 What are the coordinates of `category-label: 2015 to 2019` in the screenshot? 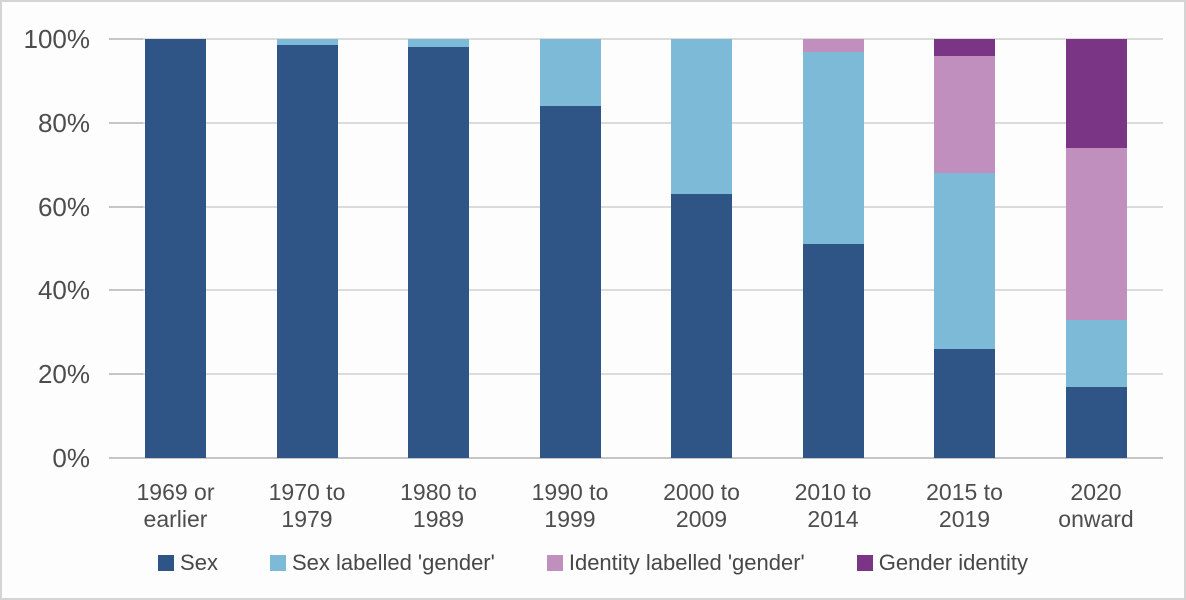 It's located at (964, 505).